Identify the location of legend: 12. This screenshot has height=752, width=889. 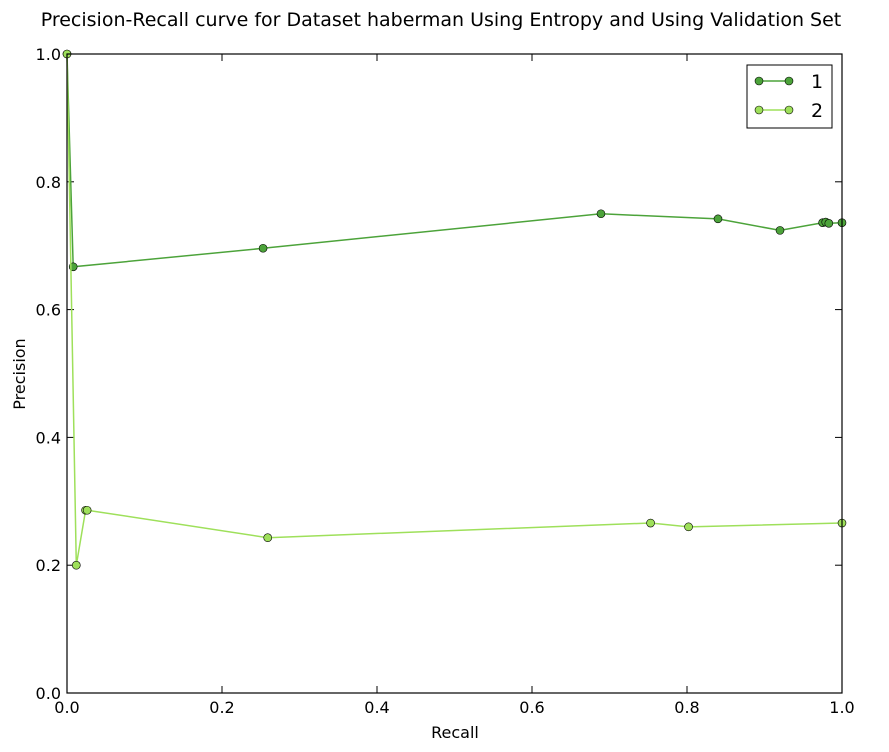
(789, 96).